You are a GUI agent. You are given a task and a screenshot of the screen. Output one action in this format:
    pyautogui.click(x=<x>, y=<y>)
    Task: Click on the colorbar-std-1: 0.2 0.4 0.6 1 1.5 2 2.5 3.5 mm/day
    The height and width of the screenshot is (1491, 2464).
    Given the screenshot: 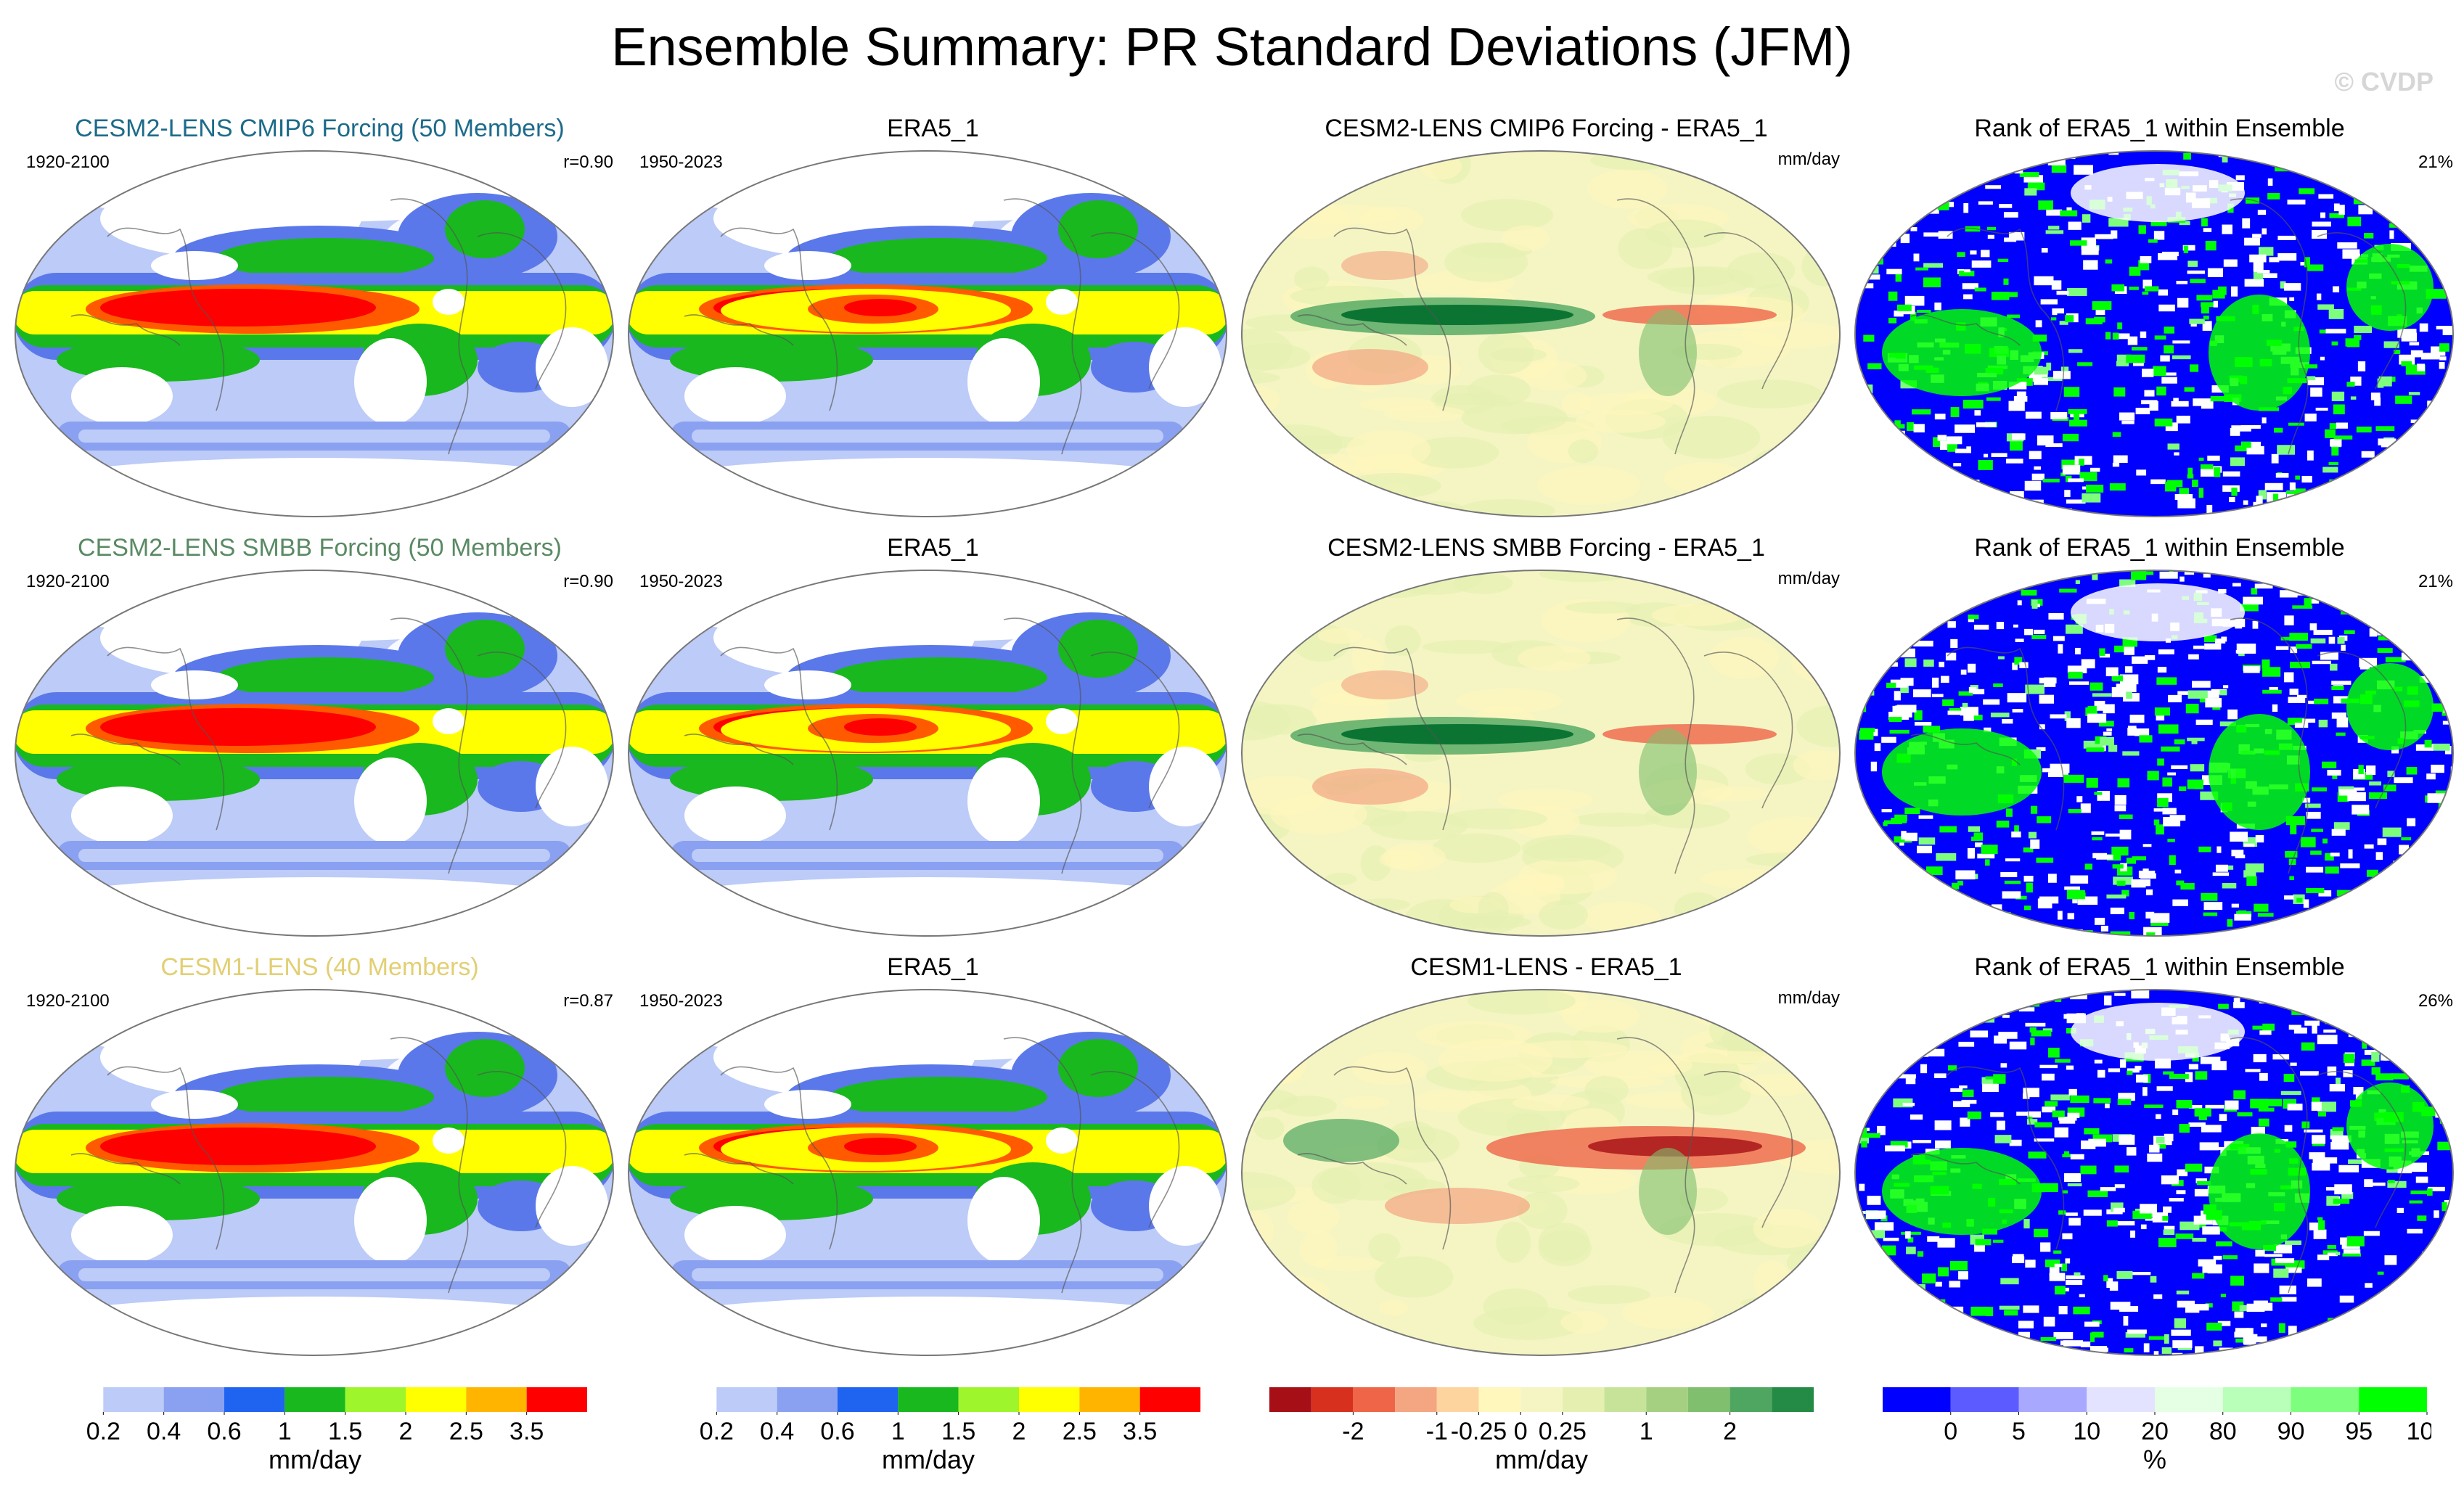 What is the action you would take?
    pyautogui.click(x=316, y=1437)
    